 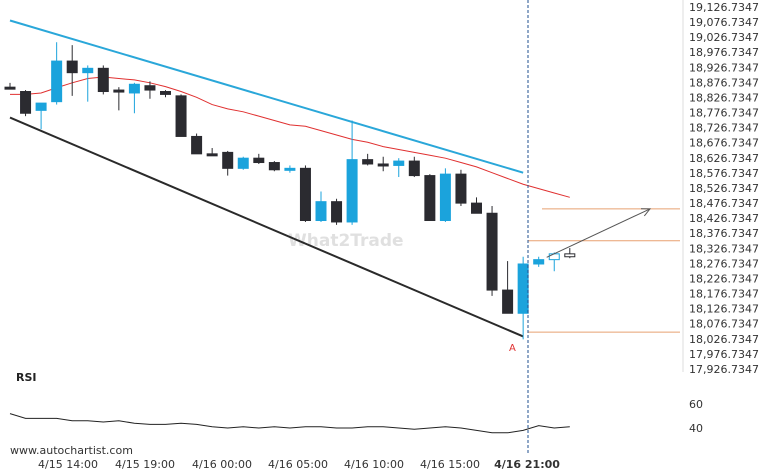 I want to click on price-tick-label: 18,926.7347, so click(x=724, y=67).